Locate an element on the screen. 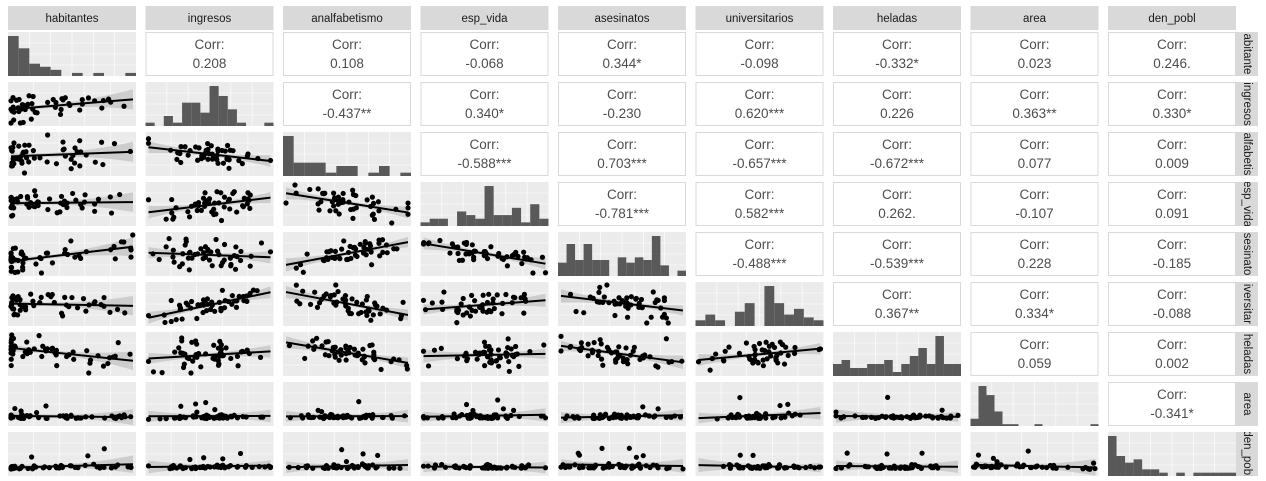 The width and height of the screenshot is (1266, 481). row-strip-bg is located at coordinates (1247, 304).